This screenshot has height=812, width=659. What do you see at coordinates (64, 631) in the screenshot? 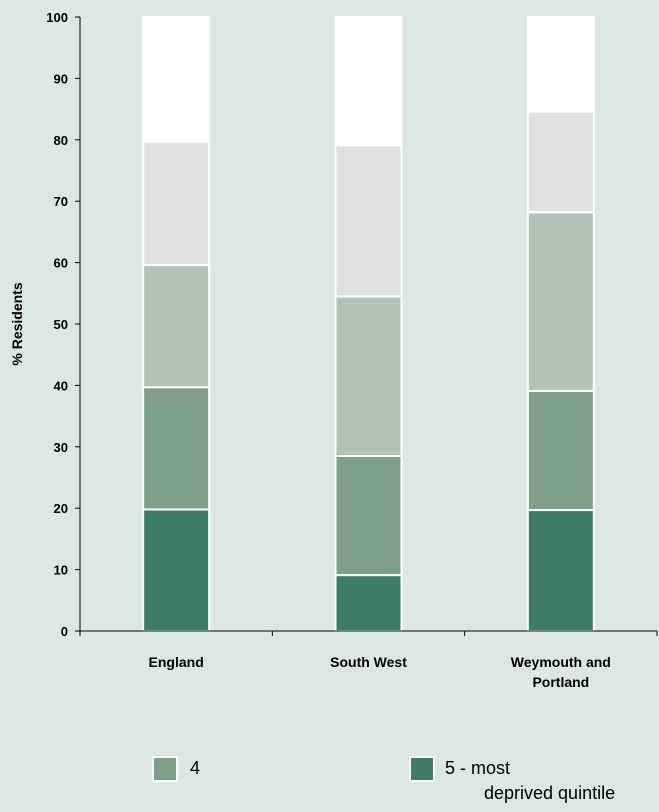
I see `y-tick-label-0: 0` at bounding box center [64, 631].